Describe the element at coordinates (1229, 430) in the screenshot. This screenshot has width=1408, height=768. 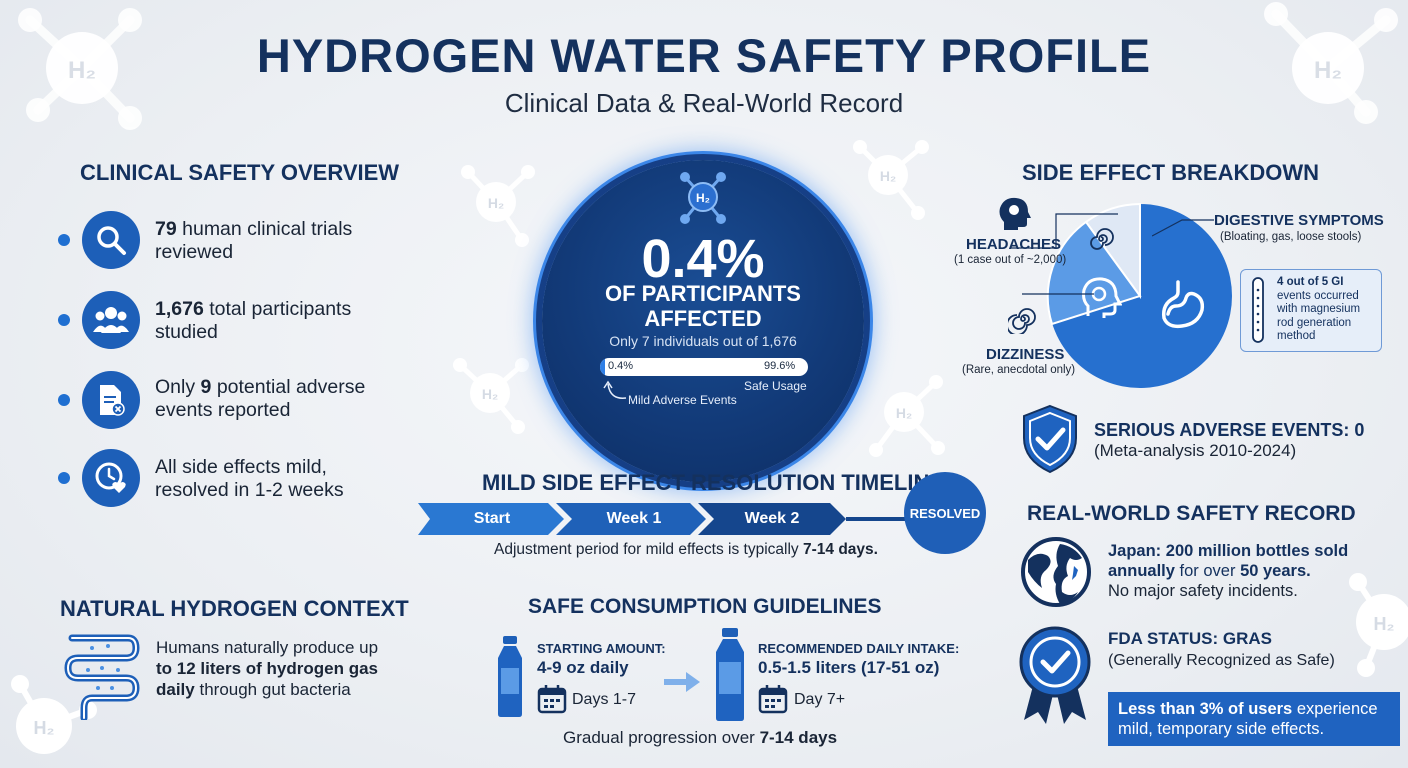
I see `serious-adverse-heading: SERIOUS ADVERSE EVENTS: 0` at that location.